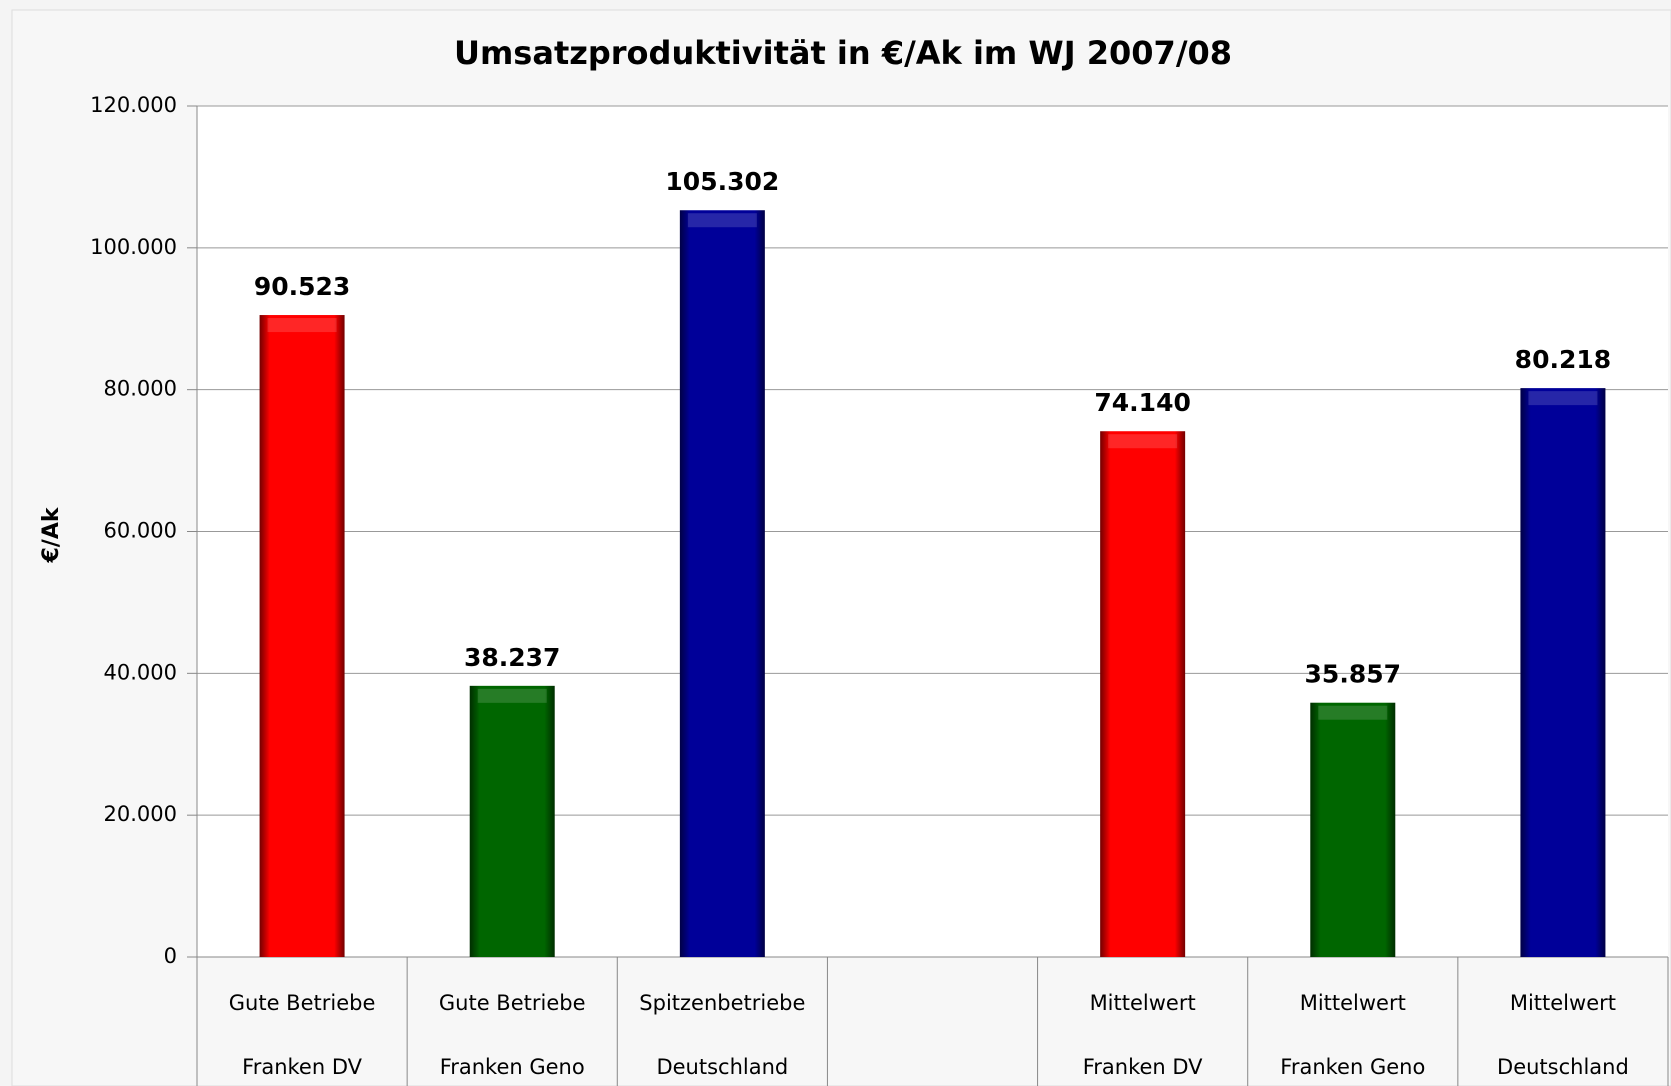 The image size is (1671, 1086). What do you see at coordinates (140, 672) in the screenshot?
I see `y-tick-label: 40.000` at bounding box center [140, 672].